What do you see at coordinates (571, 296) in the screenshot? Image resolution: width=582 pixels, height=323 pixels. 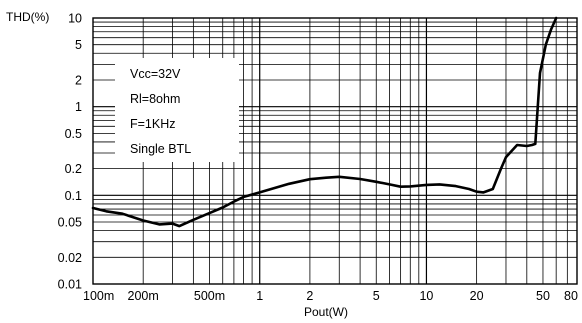 I see `x-tick-label: 80` at bounding box center [571, 296].